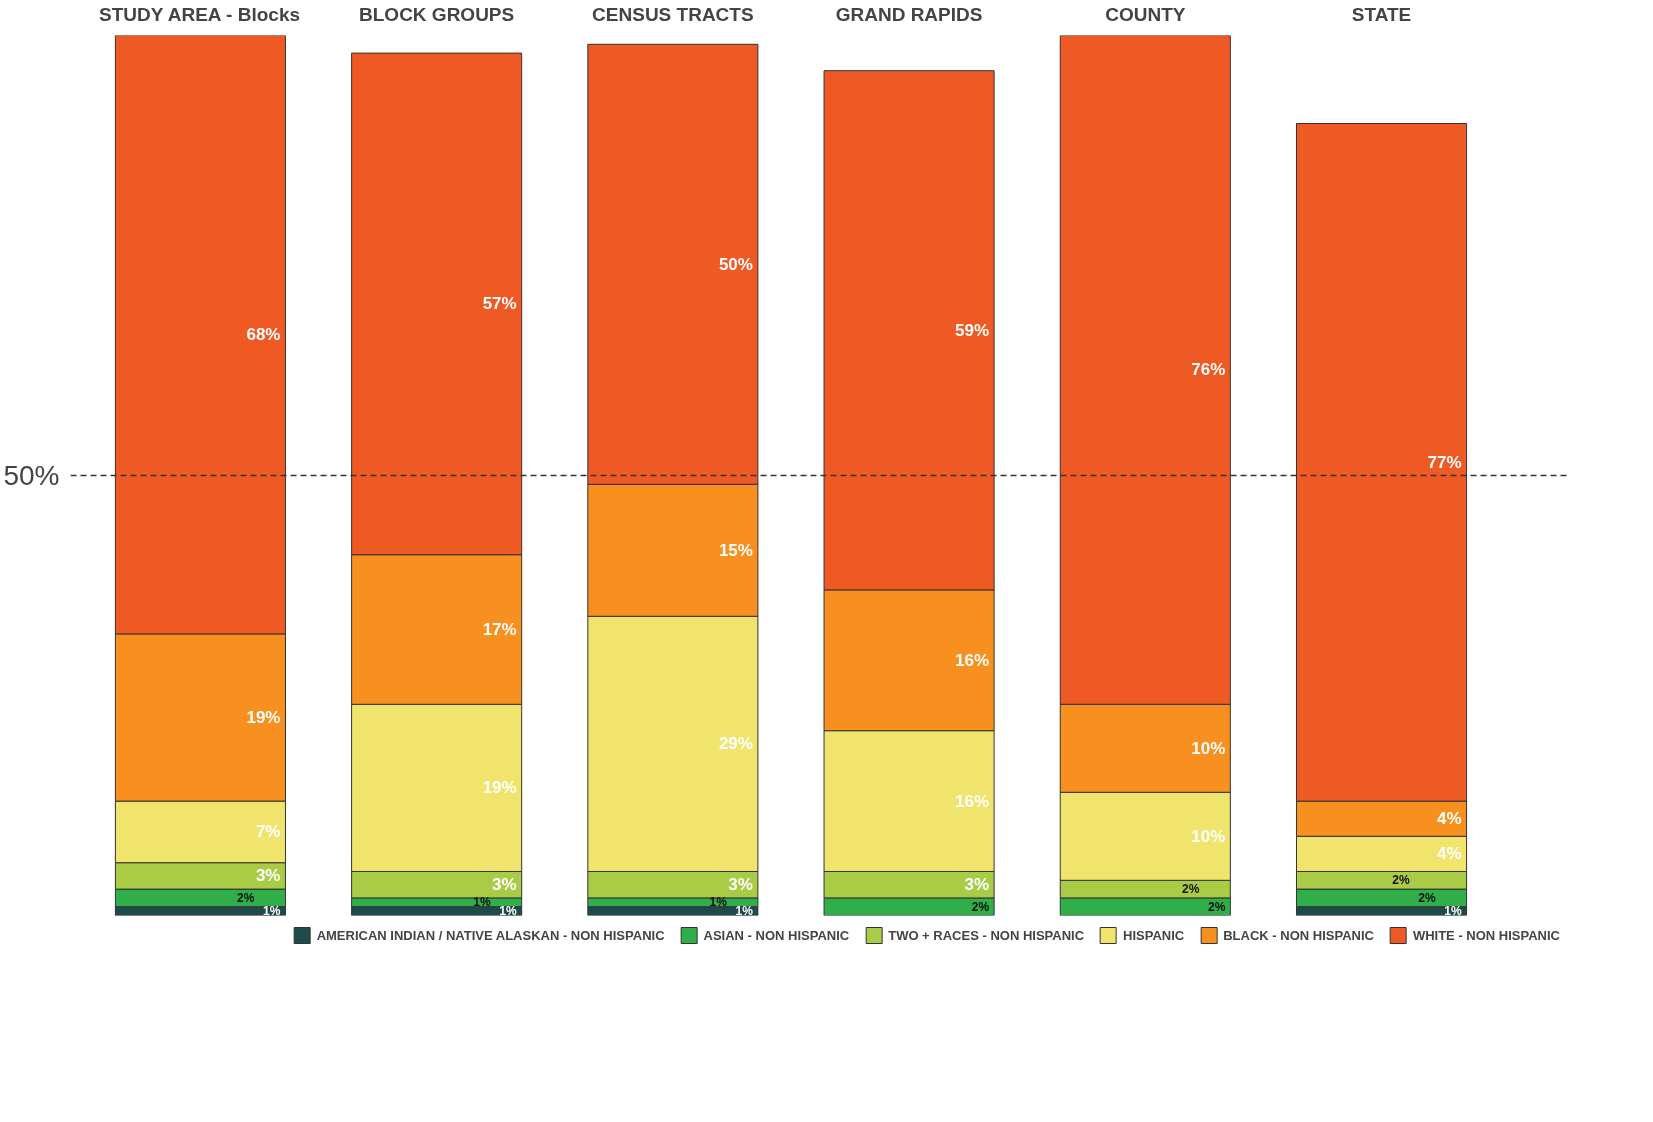  I want to click on legend-label: HISPANIC, so click(1154, 935).